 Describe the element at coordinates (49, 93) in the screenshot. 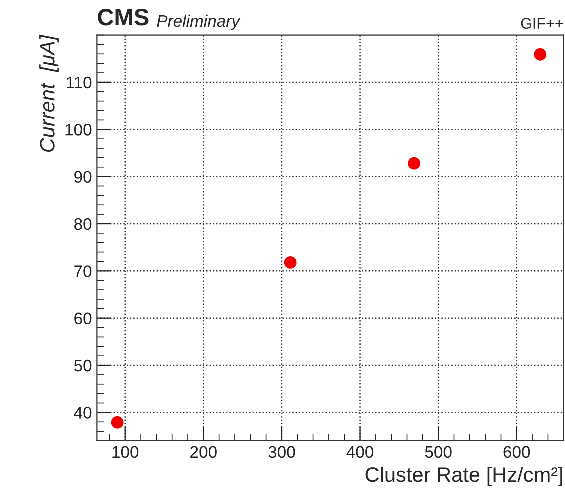

I see `y-axis-title: Current [μA]` at that location.